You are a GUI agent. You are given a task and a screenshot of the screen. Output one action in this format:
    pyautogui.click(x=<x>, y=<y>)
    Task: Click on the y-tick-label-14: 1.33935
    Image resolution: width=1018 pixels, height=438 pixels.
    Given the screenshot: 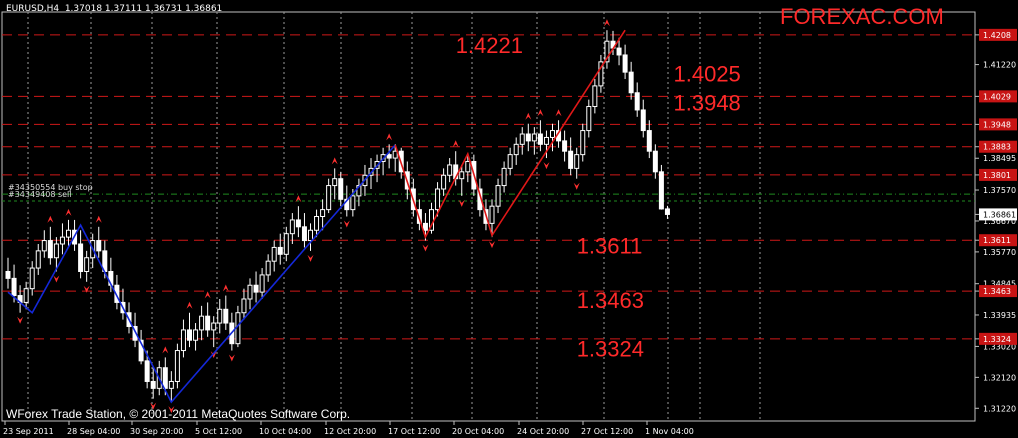 What is the action you would take?
    pyautogui.click(x=999, y=315)
    